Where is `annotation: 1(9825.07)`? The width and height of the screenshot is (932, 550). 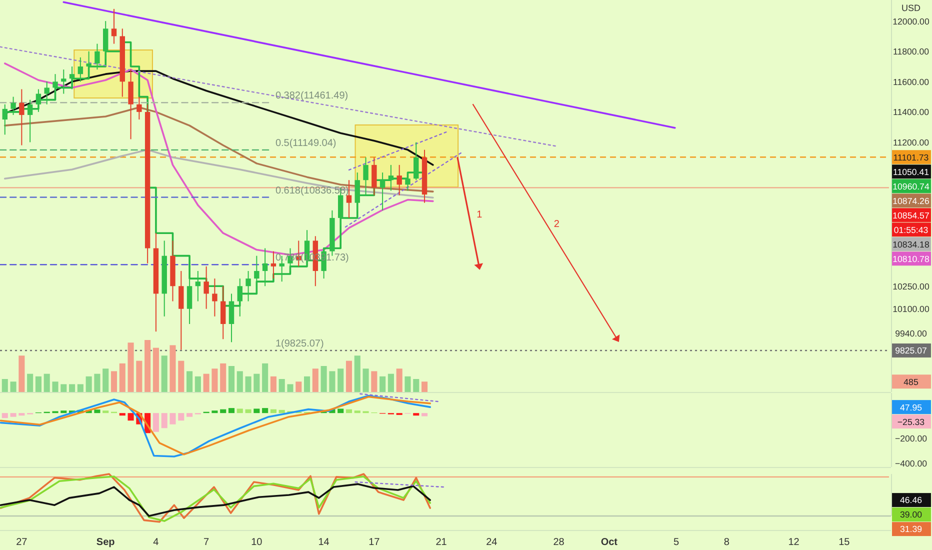 annotation: 1(9825.07) is located at coordinates (299, 344).